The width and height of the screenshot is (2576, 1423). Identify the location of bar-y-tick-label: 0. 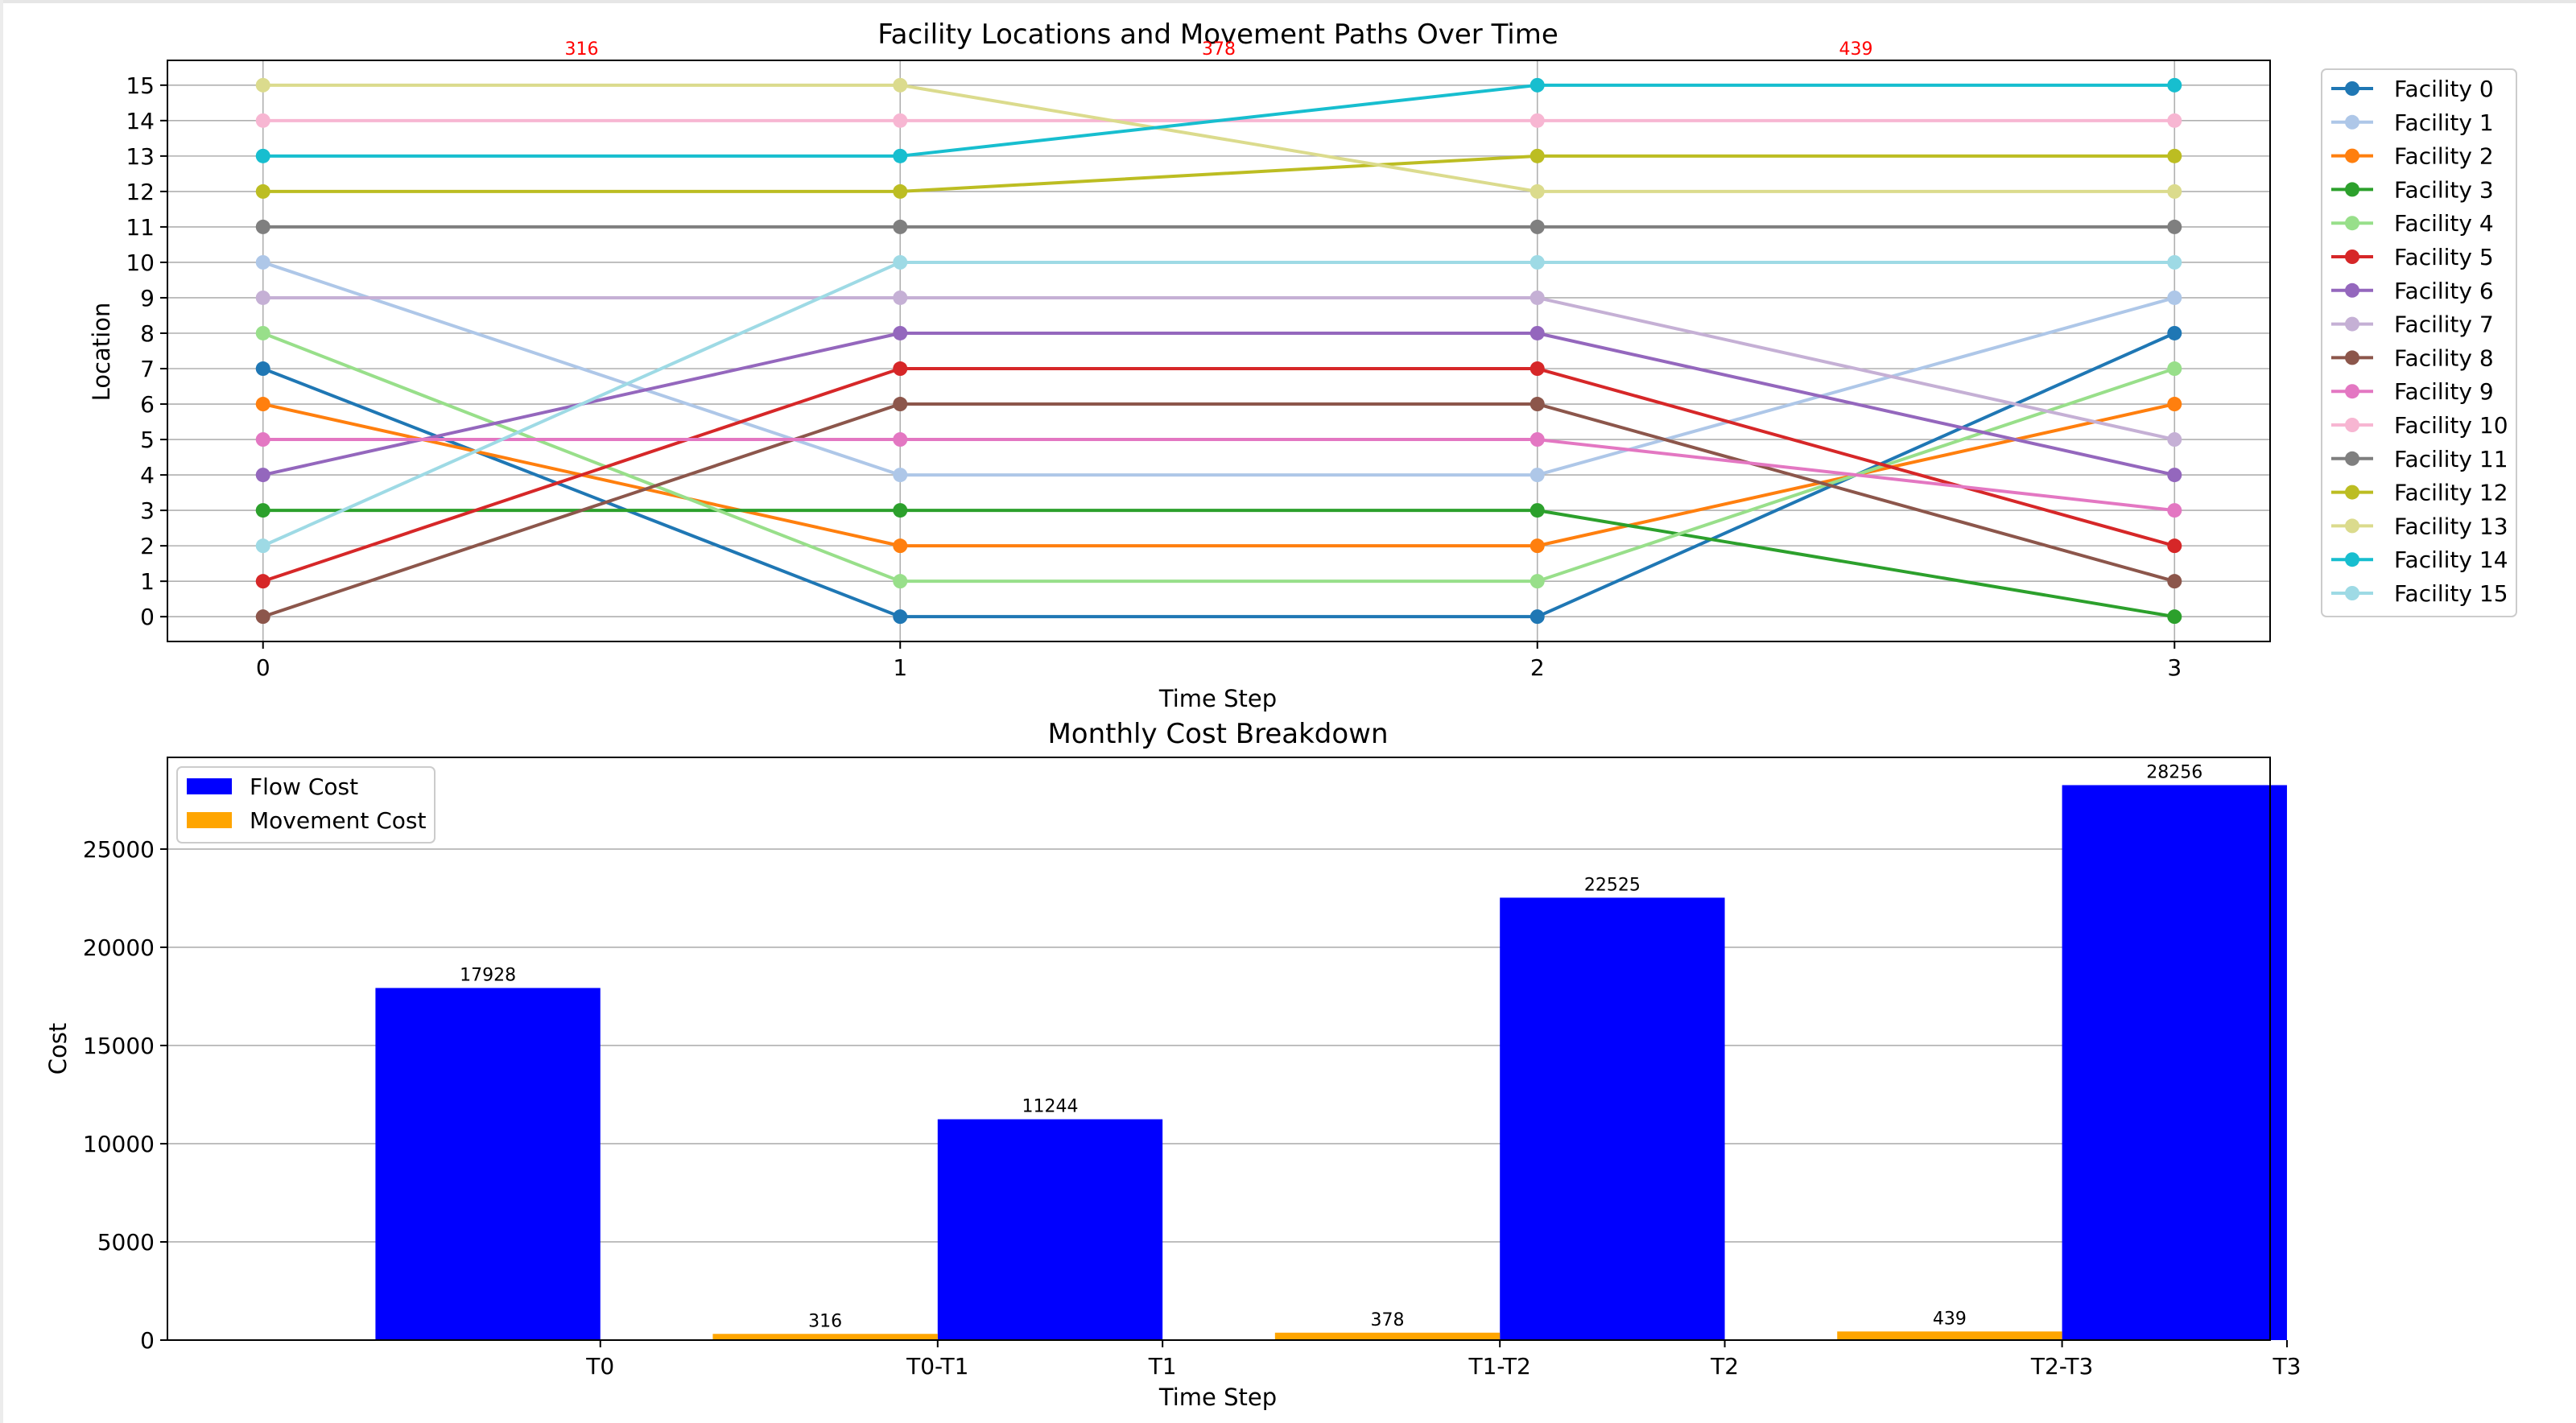
(147, 1340).